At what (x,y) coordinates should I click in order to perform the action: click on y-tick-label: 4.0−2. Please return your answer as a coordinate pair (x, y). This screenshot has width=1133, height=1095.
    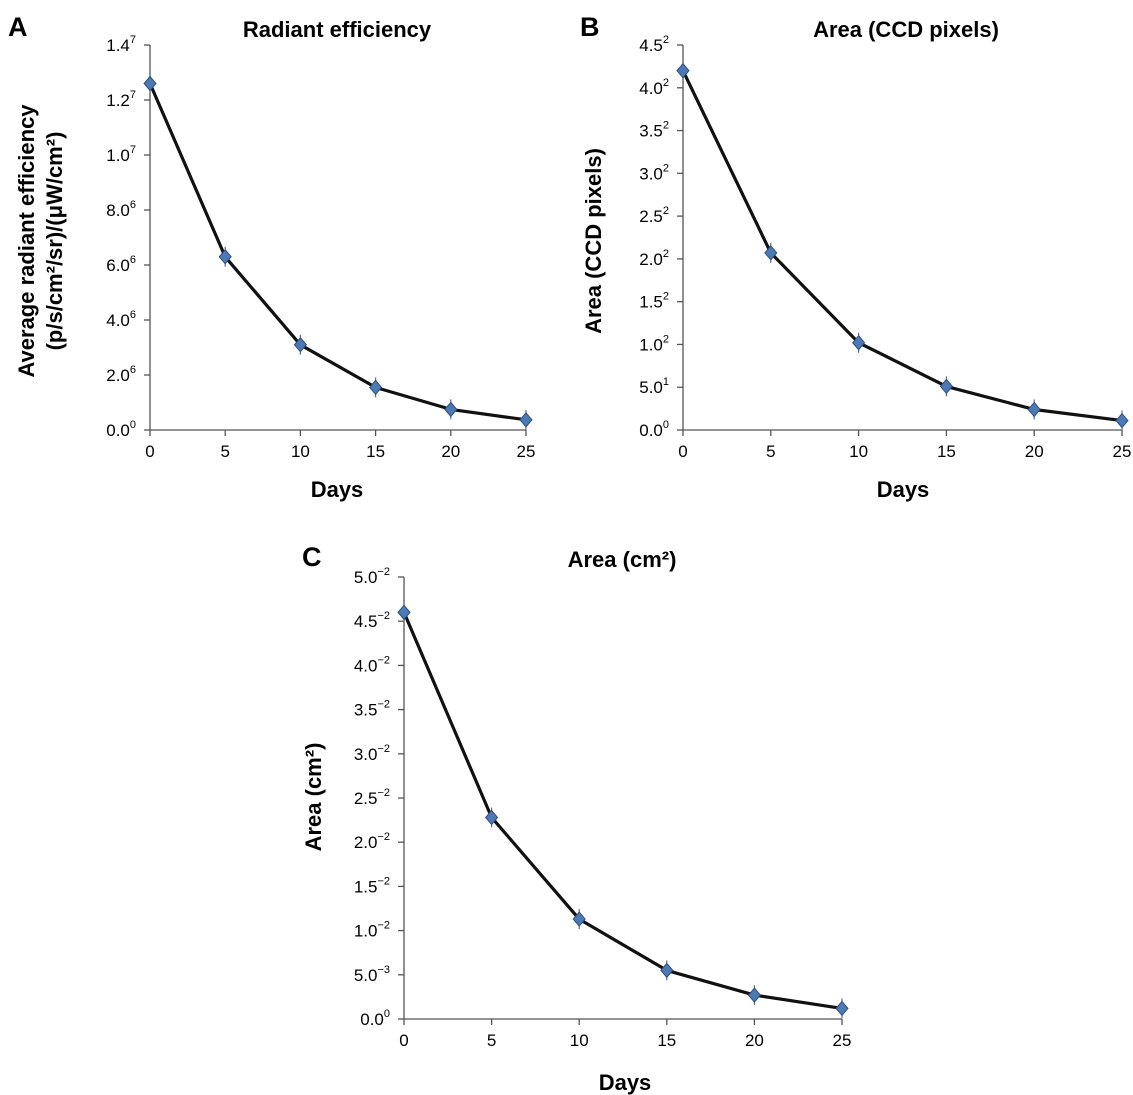
    Looking at the image, I should click on (372, 664).